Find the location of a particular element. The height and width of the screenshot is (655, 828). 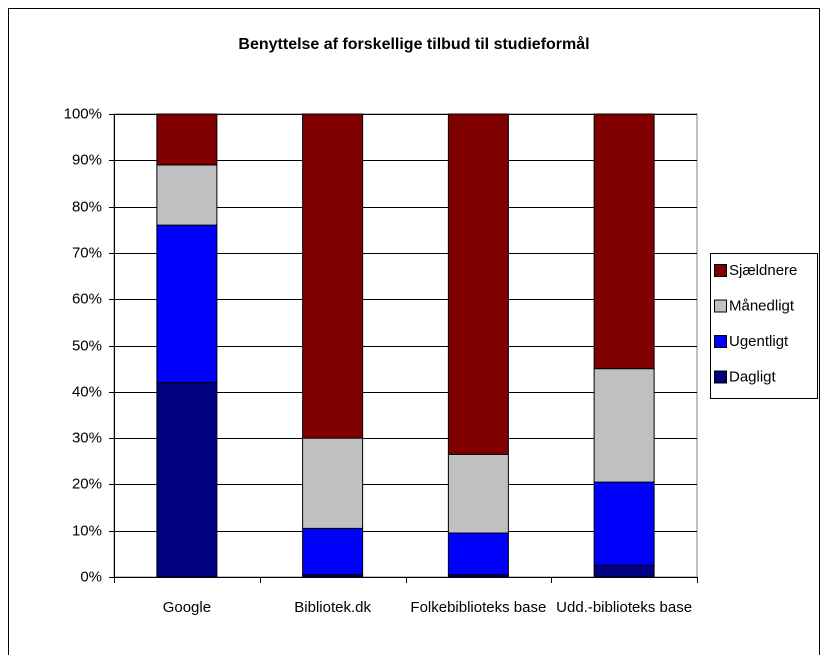

y-tick-label: 10% is located at coordinates (87, 530).